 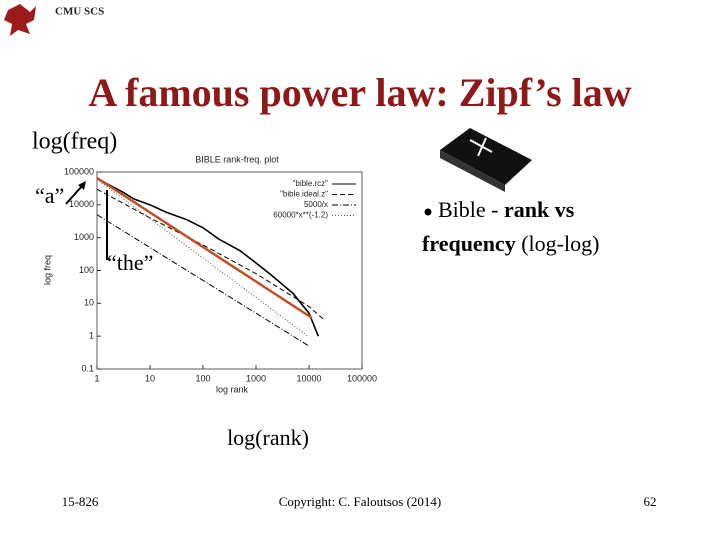 I want to click on bullet-text-bold: frequency, so click(x=469, y=243).